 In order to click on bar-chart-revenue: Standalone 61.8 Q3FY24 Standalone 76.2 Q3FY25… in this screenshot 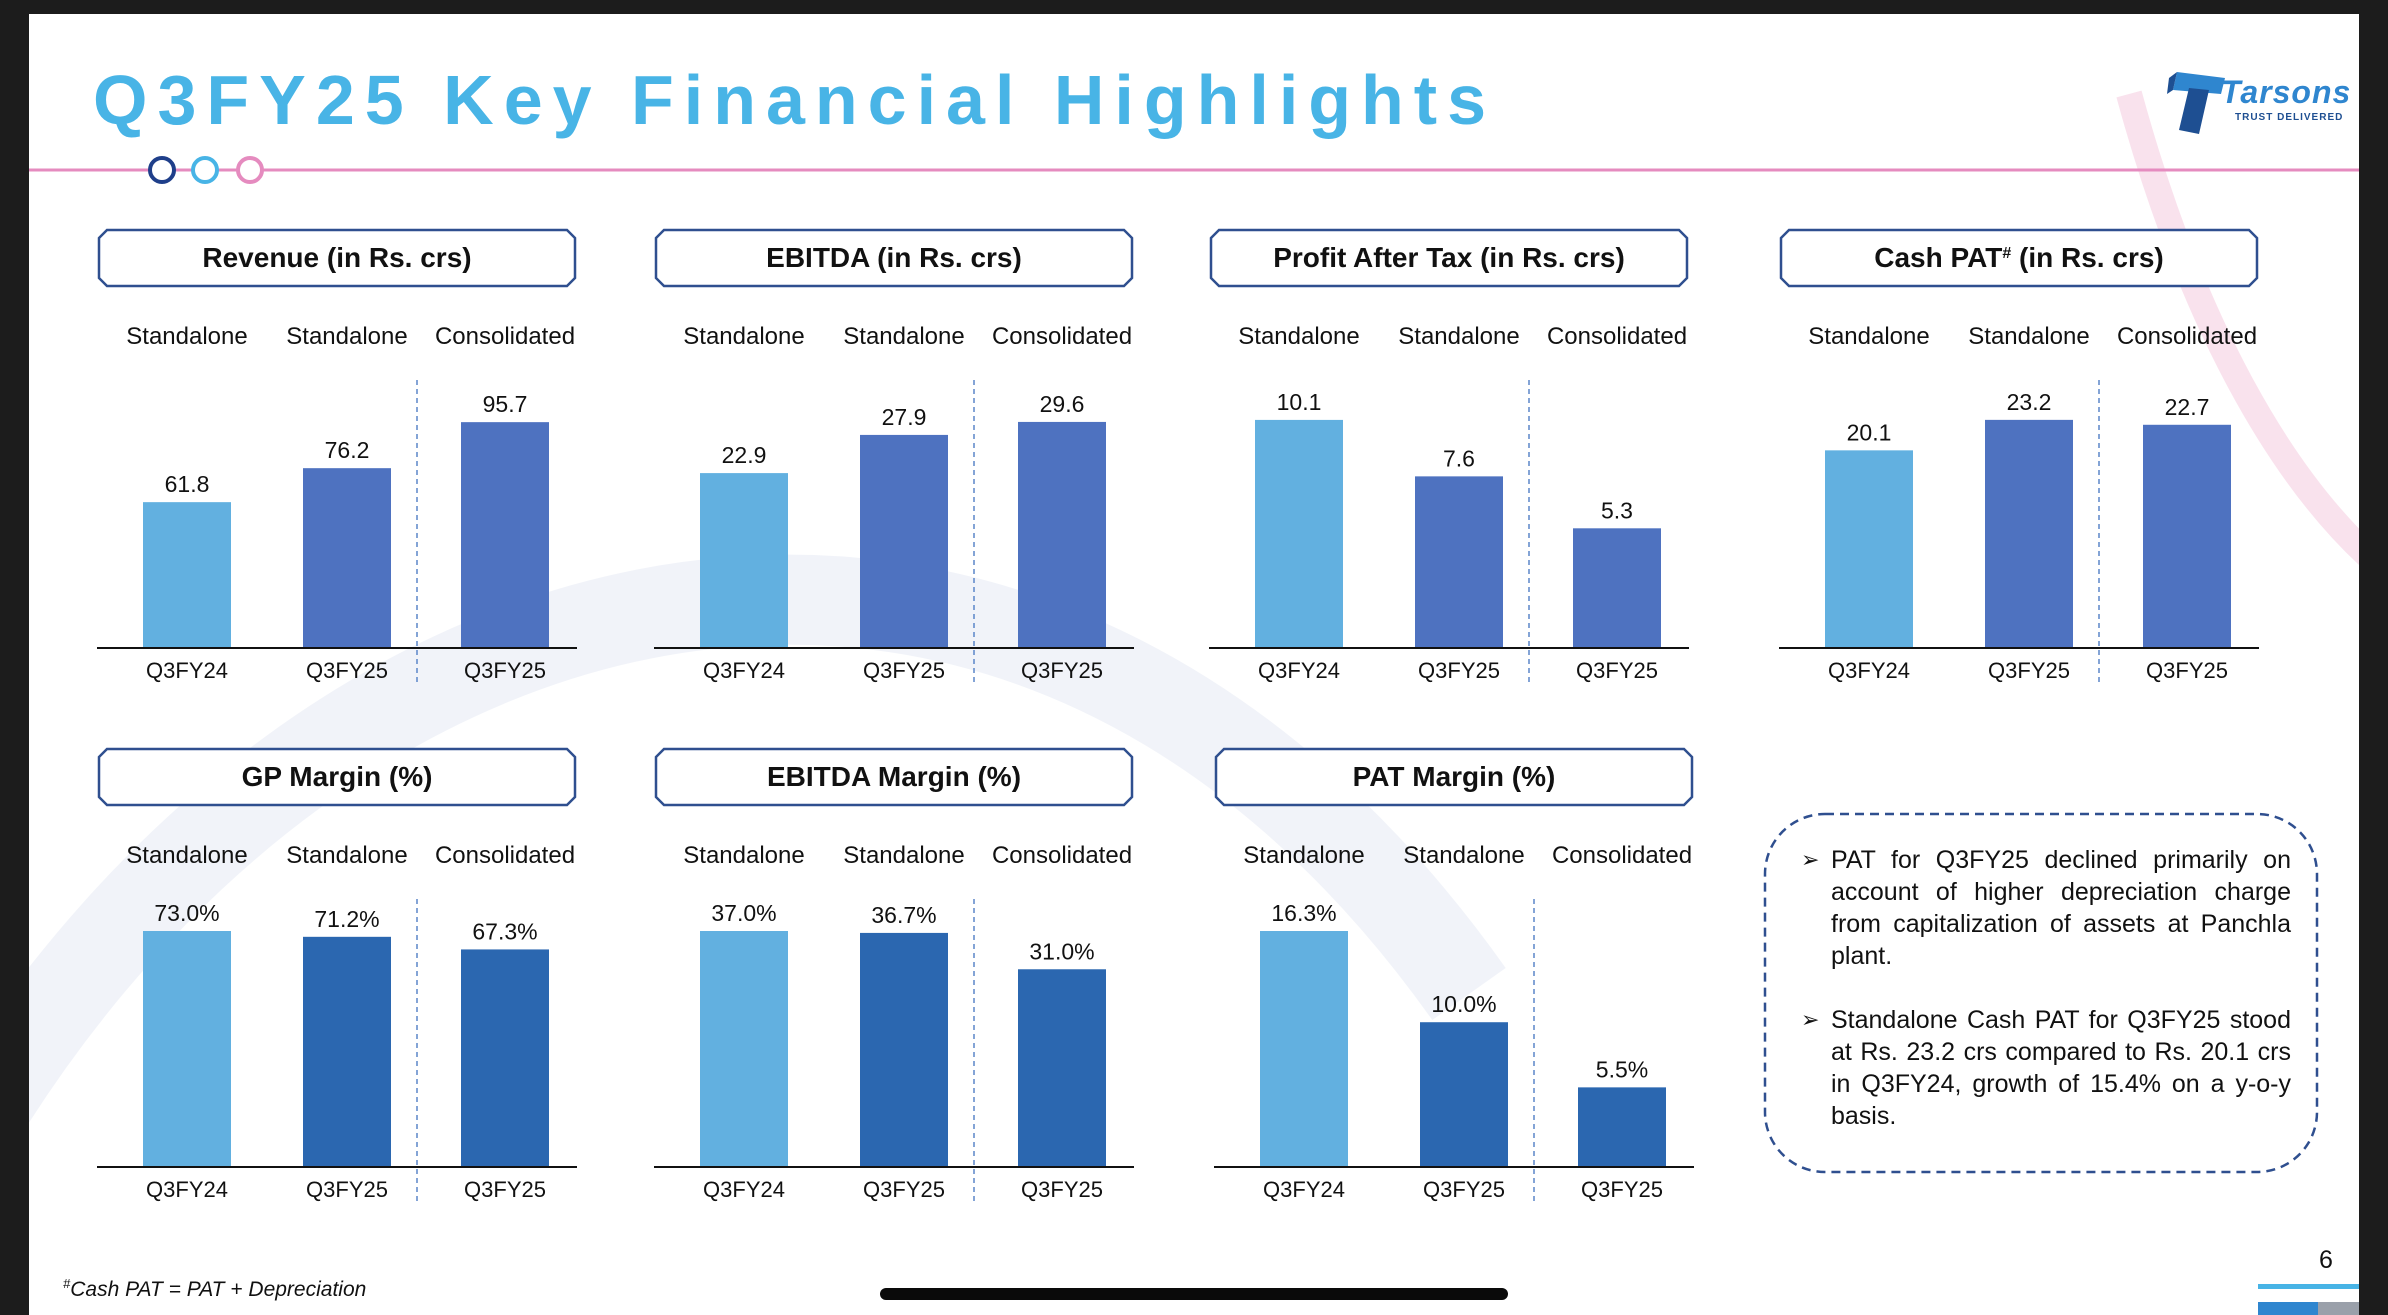, I will do `click(337, 503)`.